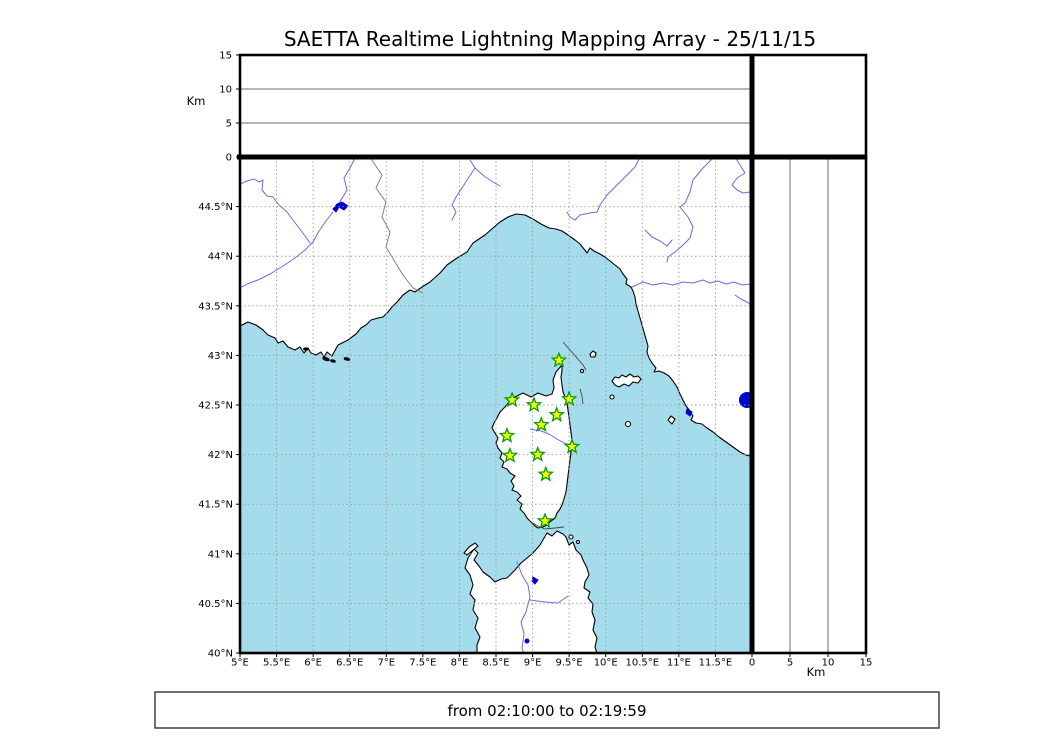  What do you see at coordinates (828, 663) in the screenshot?
I see `alt-bottom-tick-label: 10` at bounding box center [828, 663].